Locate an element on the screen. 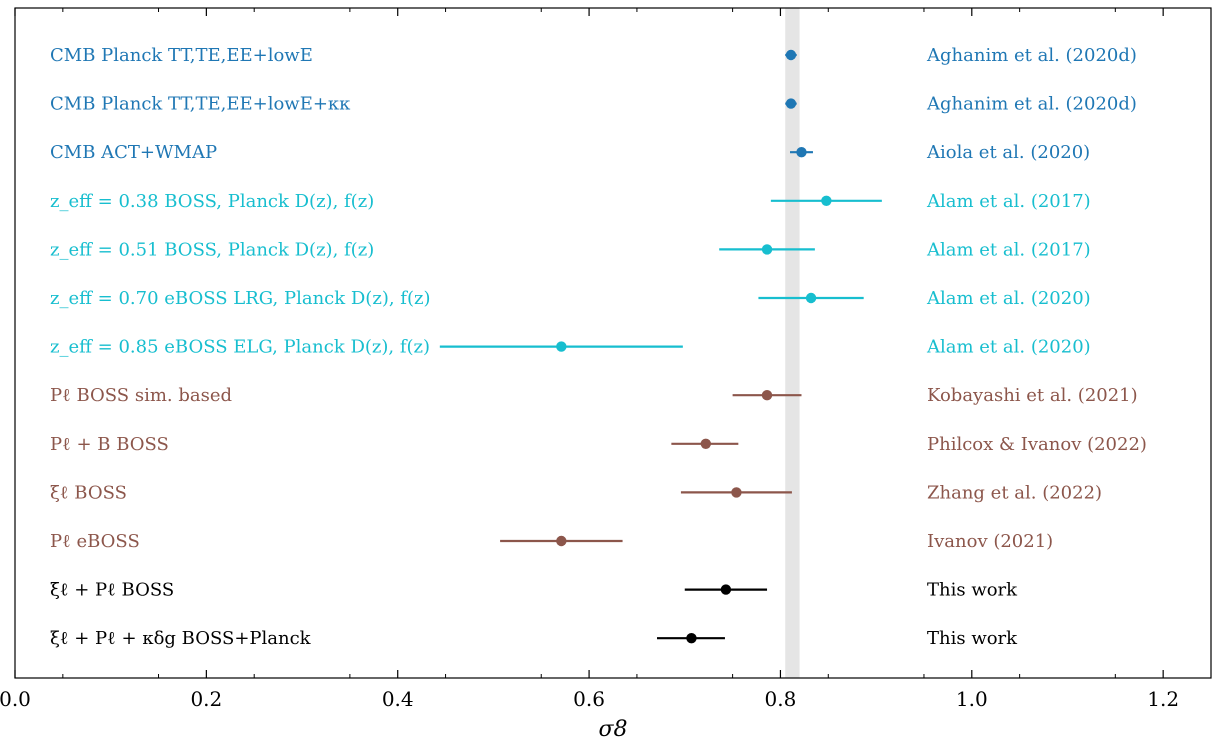 This screenshot has width=1221, height=746. row-label: ξℓ BOSS is located at coordinates (88, 492).